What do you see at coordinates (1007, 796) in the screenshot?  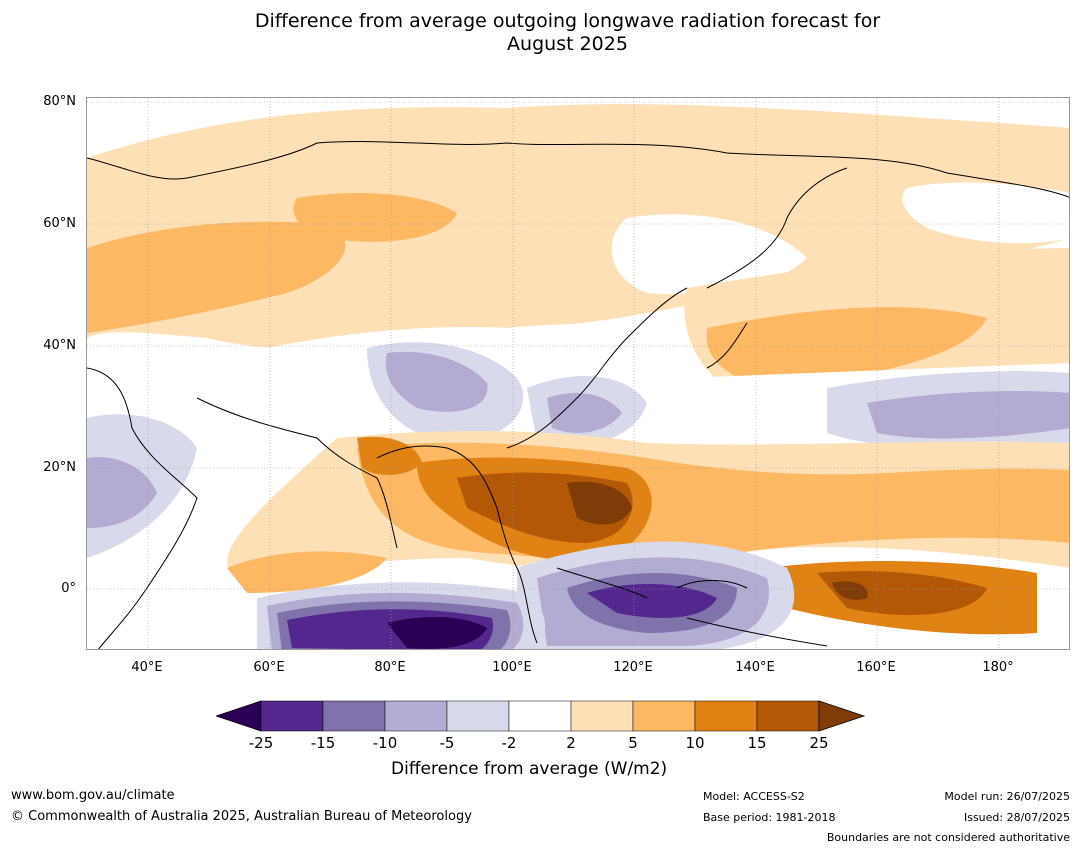 I see `model-run-date: Model run: 26/07/2025` at bounding box center [1007, 796].